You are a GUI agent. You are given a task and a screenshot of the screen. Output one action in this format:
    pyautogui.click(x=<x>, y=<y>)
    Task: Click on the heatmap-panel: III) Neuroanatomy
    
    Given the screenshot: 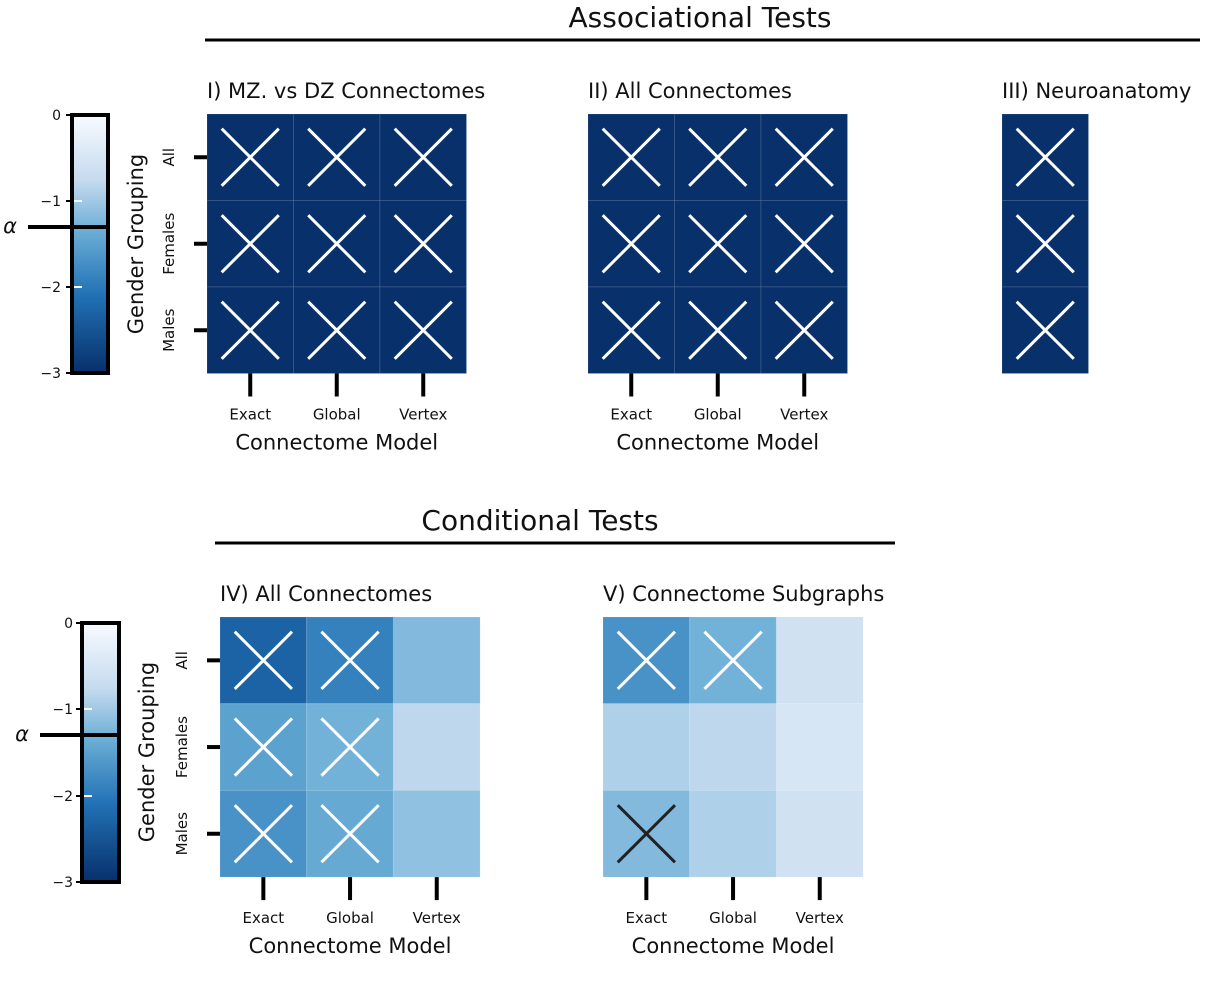 What is the action you would take?
    pyautogui.click(x=1096, y=226)
    